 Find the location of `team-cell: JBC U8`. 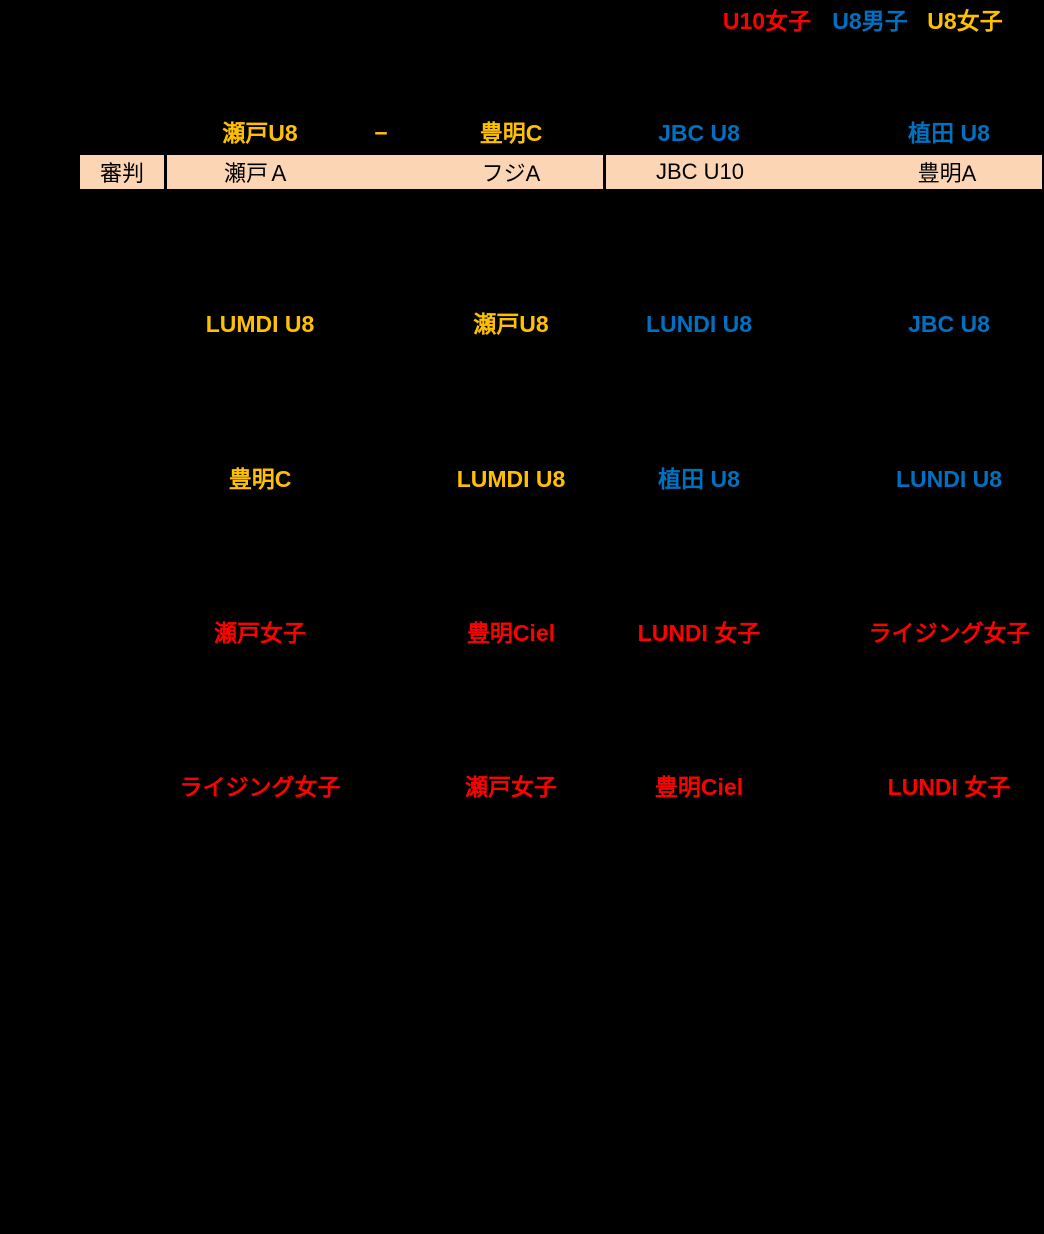

team-cell: JBC U8 is located at coordinates (949, 324).